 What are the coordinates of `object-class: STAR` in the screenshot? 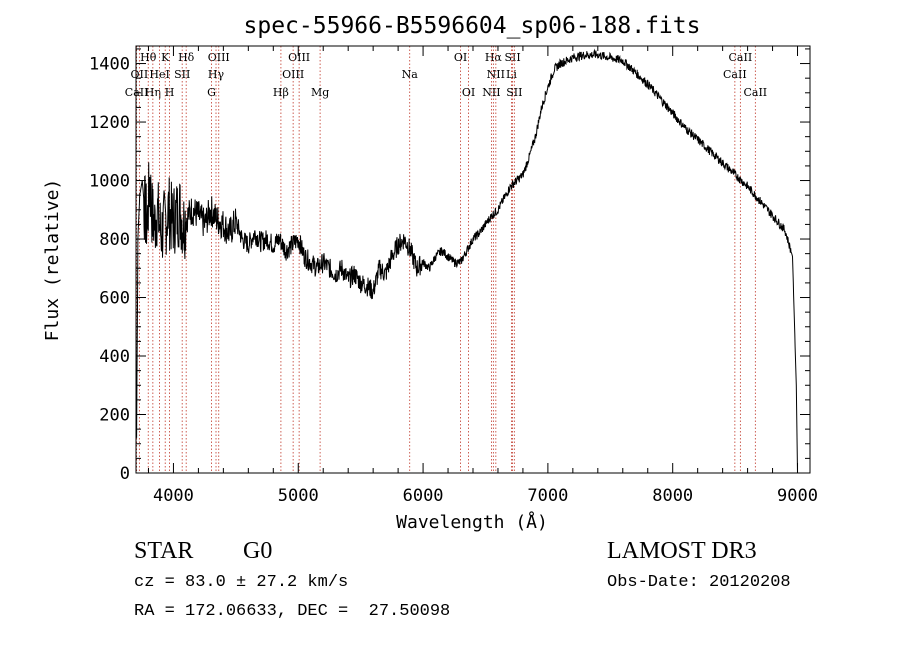 It's located at (164, 551).